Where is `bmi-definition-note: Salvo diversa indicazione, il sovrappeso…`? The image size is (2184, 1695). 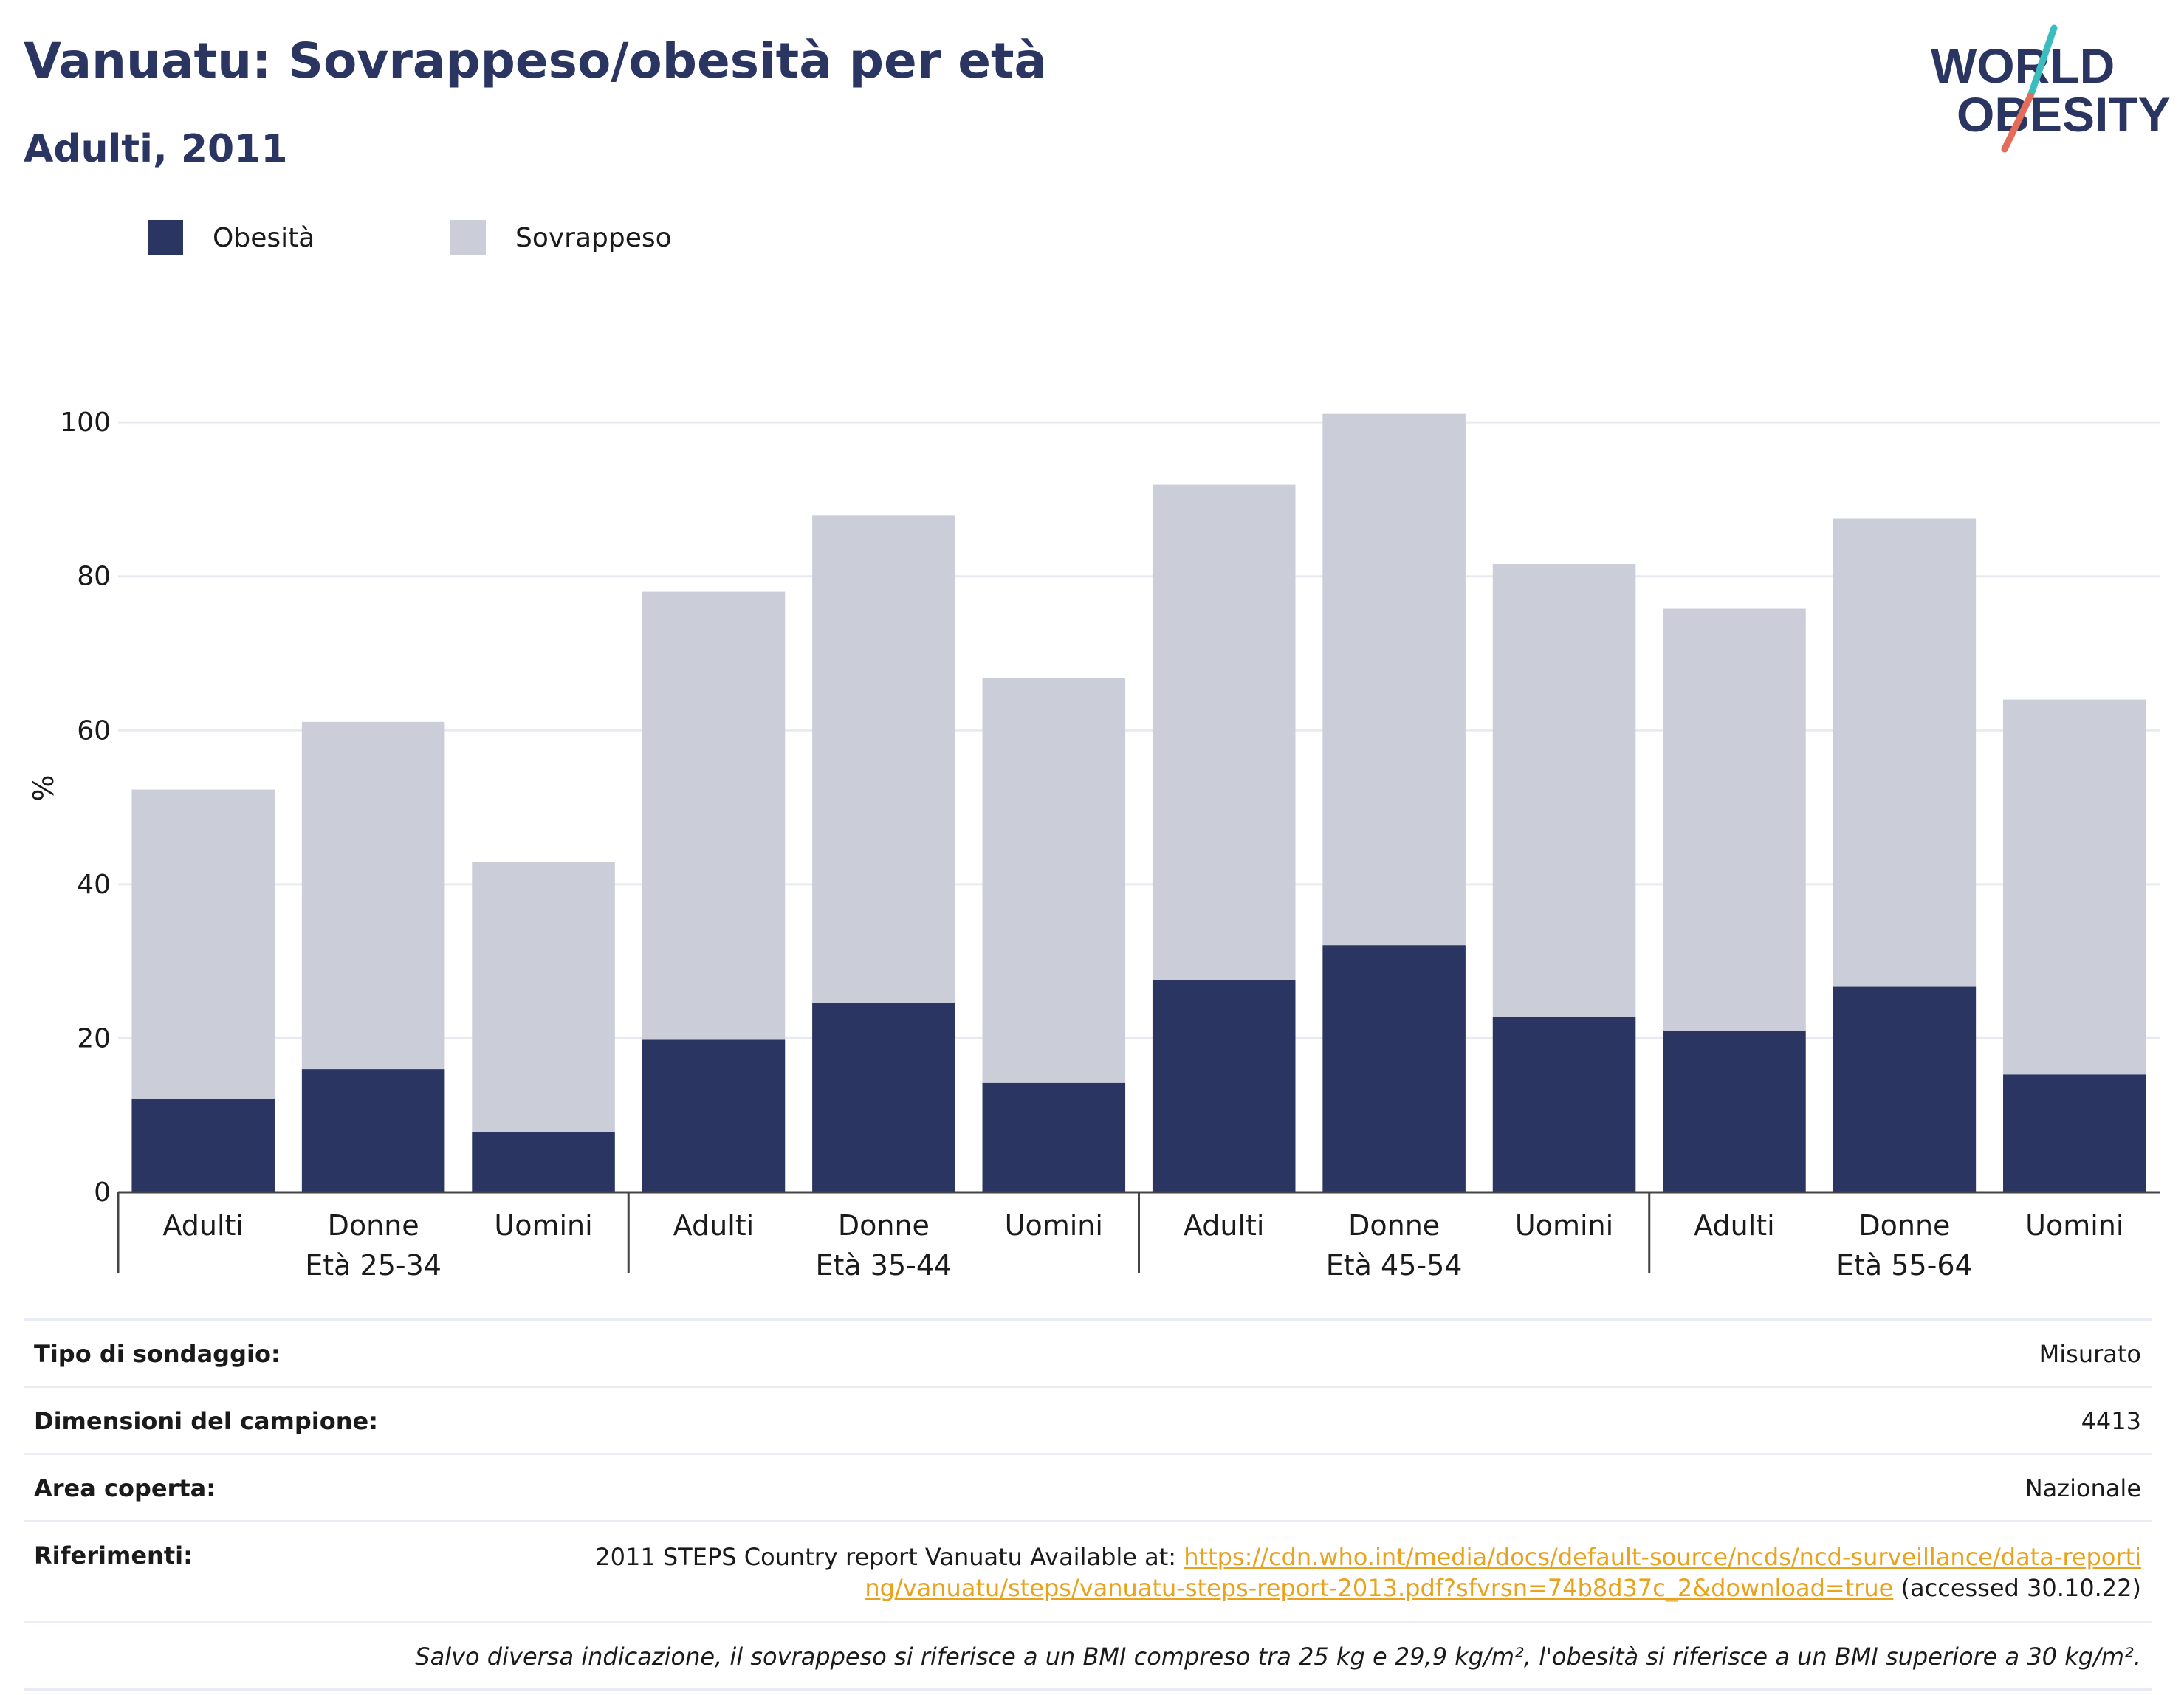
bmi-definition-note: Salvo diversa indicazione, il sovrappeso… is located at coordinates (1278, 1657).